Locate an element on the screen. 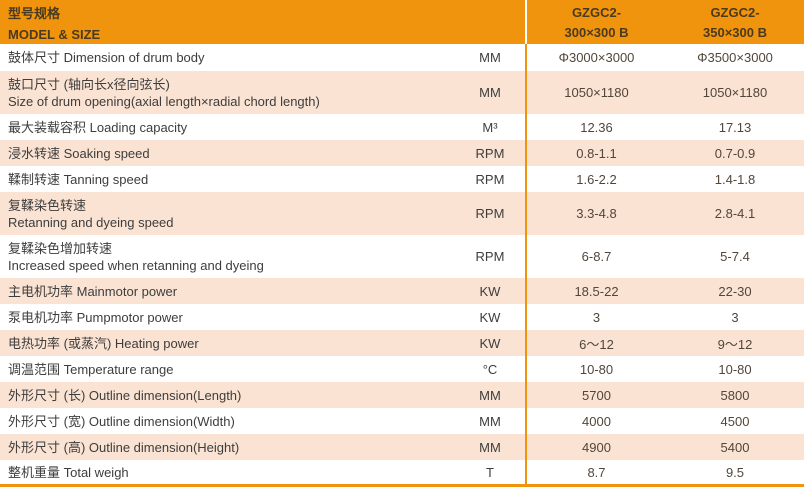 The image size is (804, 487). row-value-model-2: 10-80 is located at coordinates (735, 369).